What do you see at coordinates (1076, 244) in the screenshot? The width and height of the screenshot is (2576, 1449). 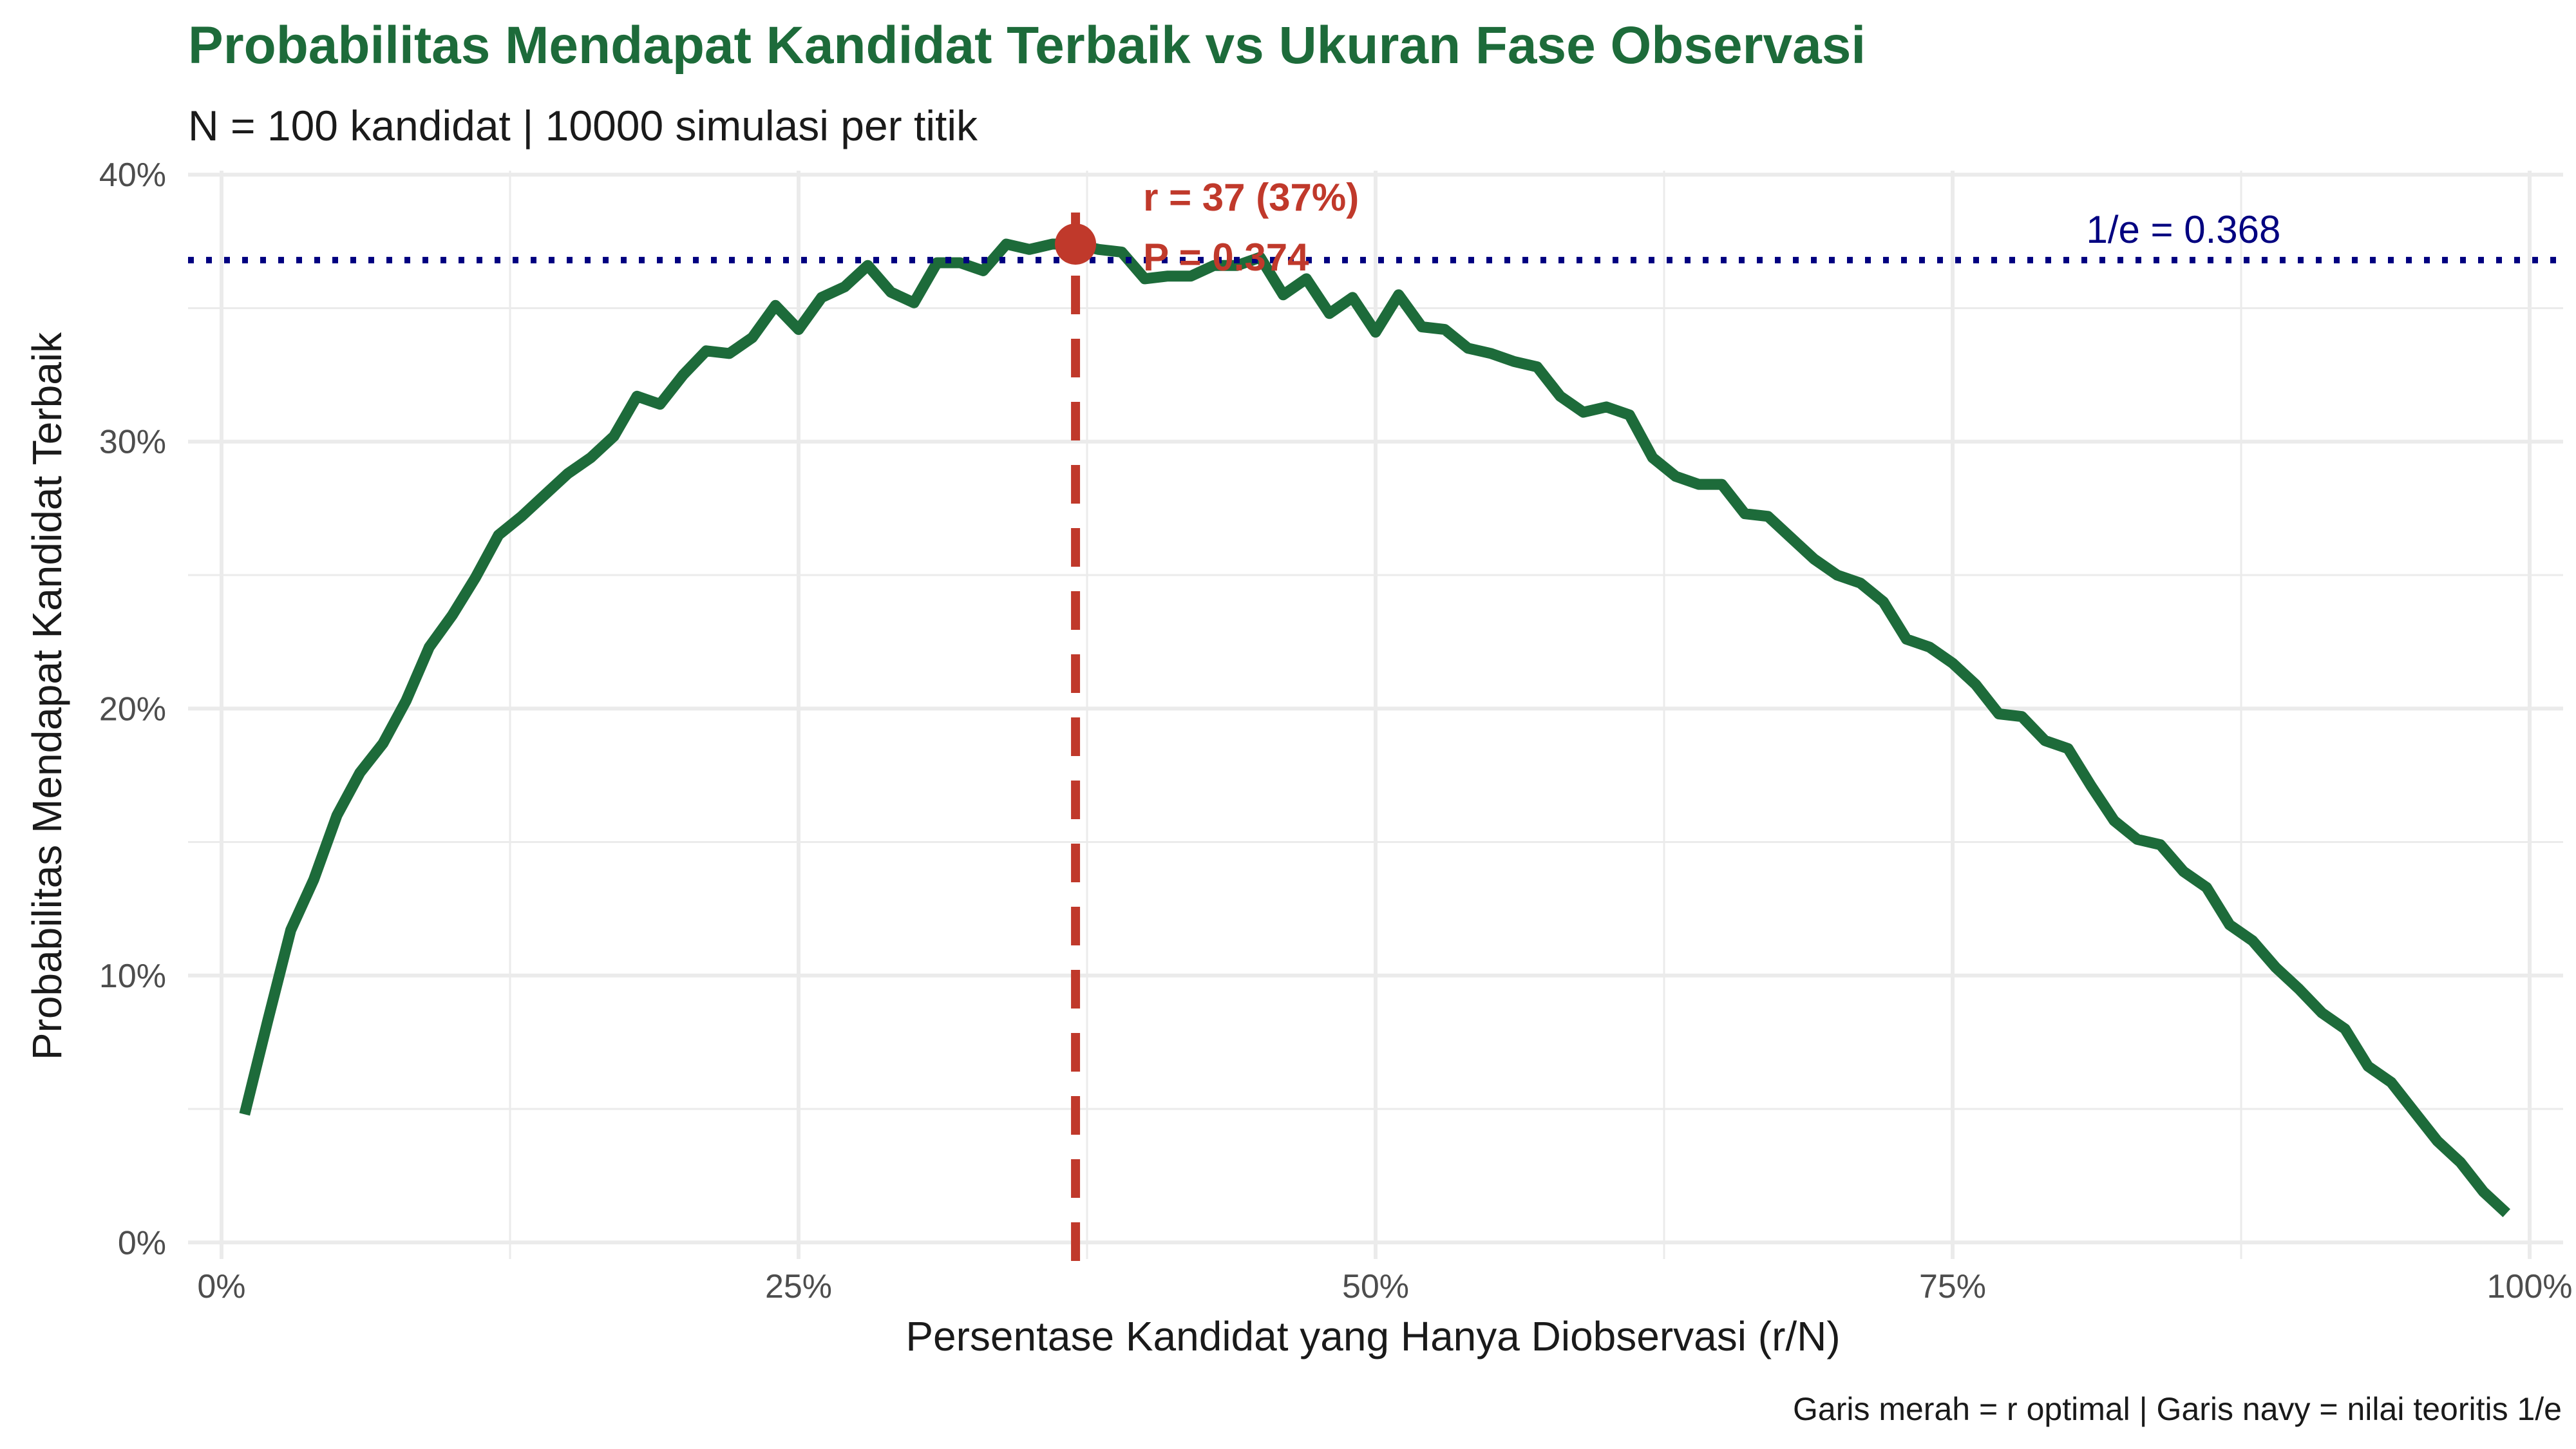 I see `optimal-point` at bounding box center [1076, 244].